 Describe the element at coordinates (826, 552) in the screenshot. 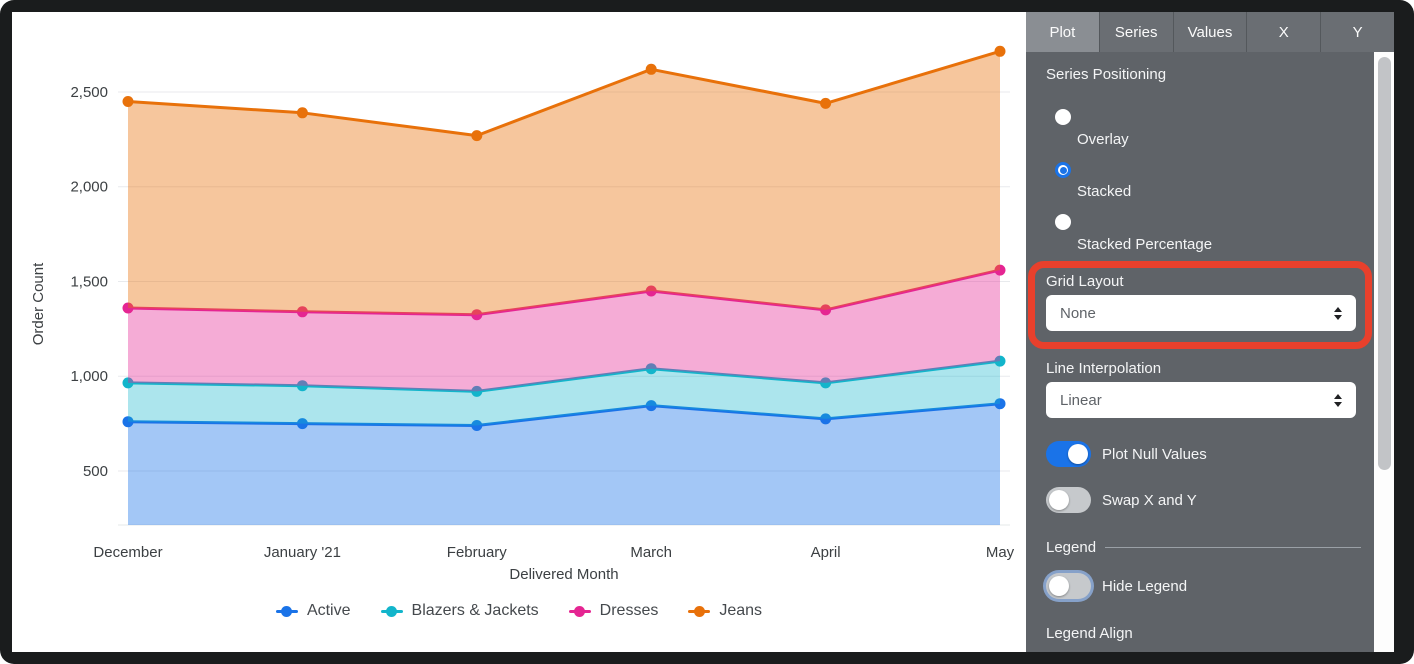

I see `x-tick-label: April` at that location.